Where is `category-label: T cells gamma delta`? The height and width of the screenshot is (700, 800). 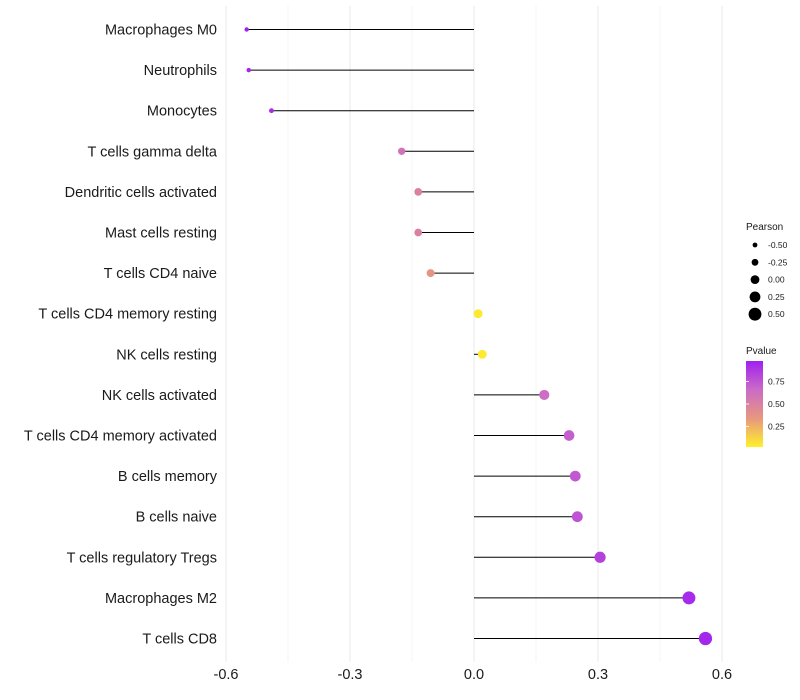 category-label: T cells gamma delta is located at coordinates (153, 152).